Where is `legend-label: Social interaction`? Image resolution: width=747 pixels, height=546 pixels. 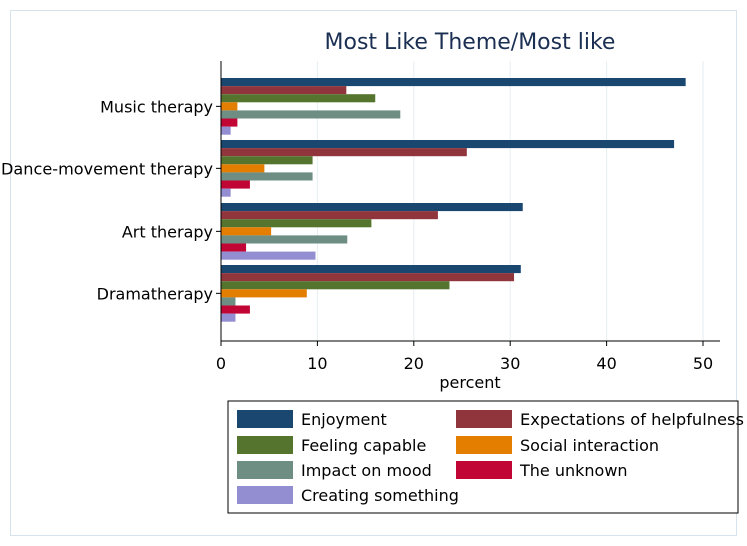
legend-label: Social interaction is located at coordinates (589, 445).